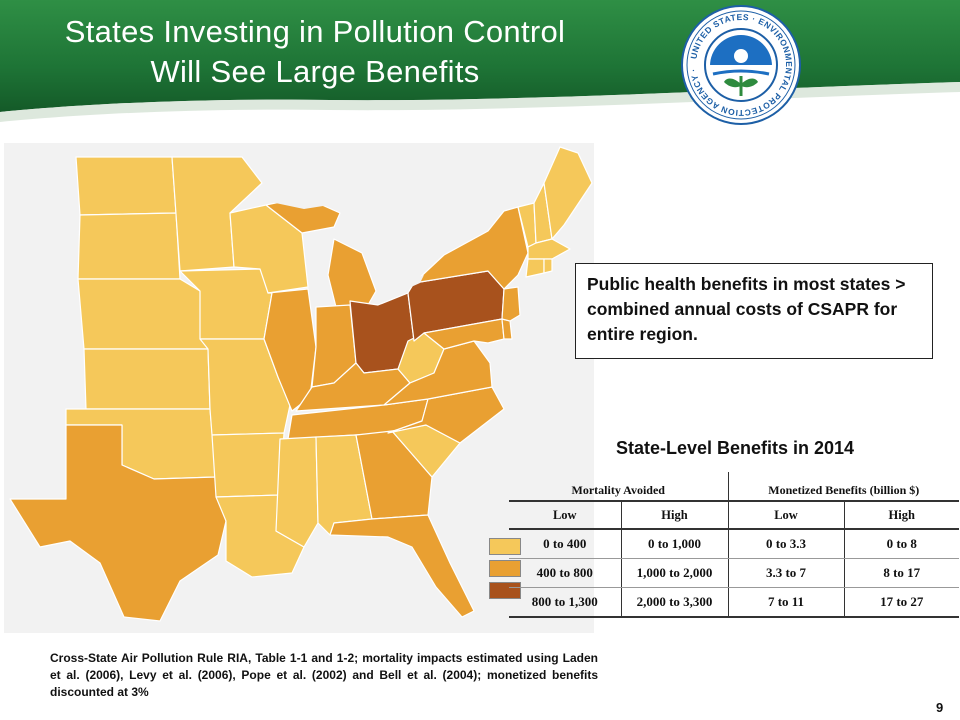  I want to click on state-rhode-island, so click(548, 266).